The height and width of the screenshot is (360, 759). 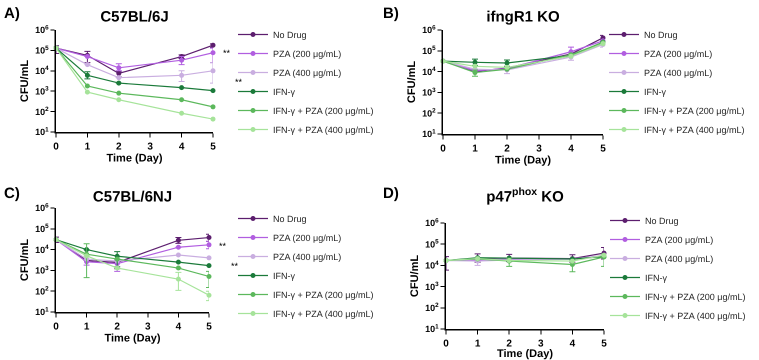 What do you see at coordinates (525, 196) in the screenshot?
I see `chart-title: p47$^{phox}$ KO` at bounding box center [525, 196].